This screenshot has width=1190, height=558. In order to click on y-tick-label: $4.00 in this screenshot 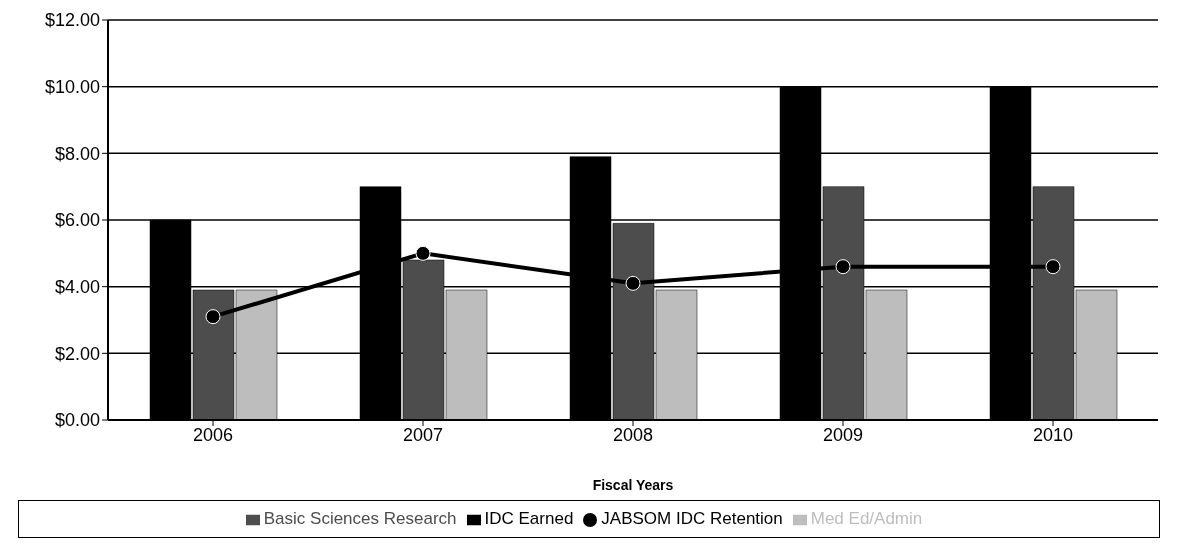, I will do `click(77, 287)`.